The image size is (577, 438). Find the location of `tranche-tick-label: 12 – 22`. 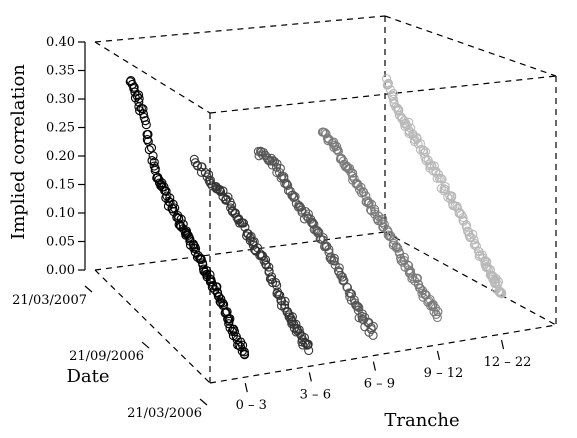

tranche-tick-label: 12 – 22 is located at coordinates (508, 362).